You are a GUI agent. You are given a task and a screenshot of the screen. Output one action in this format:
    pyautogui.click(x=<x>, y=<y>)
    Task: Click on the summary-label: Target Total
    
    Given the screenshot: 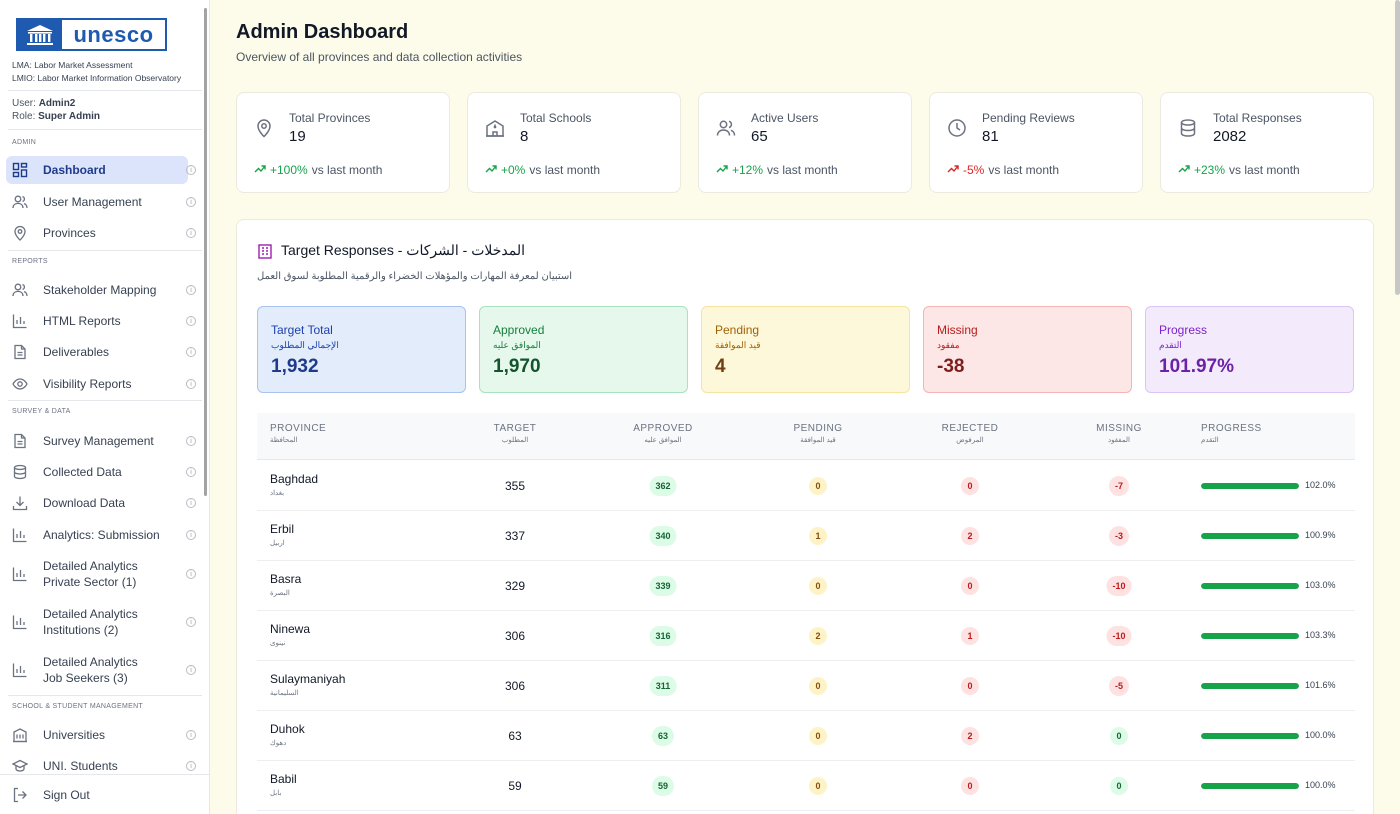 What is the action you would take?
    pyautogui.click(x=302, y=330)
    